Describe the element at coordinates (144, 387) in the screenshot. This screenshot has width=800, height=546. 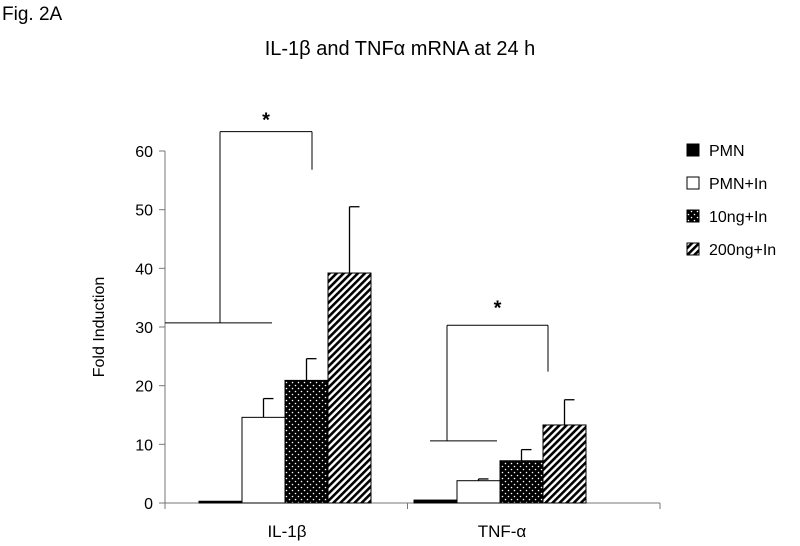
I see `y-tick-label: 20` at that location.